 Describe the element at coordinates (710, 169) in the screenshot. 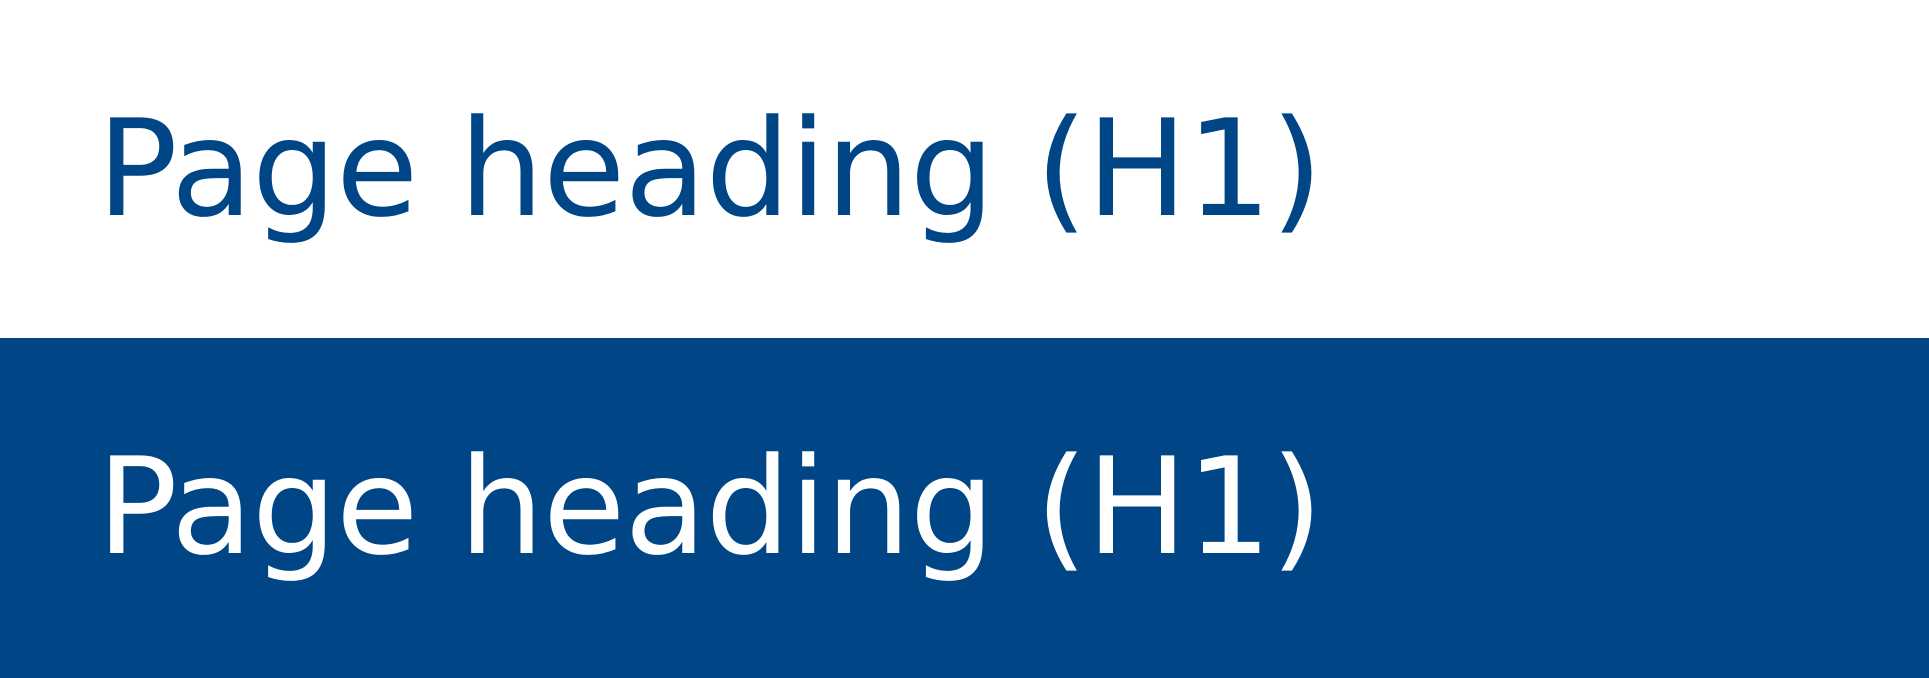

I see `page-heading-on-light: Page heading (H1)` at that location.